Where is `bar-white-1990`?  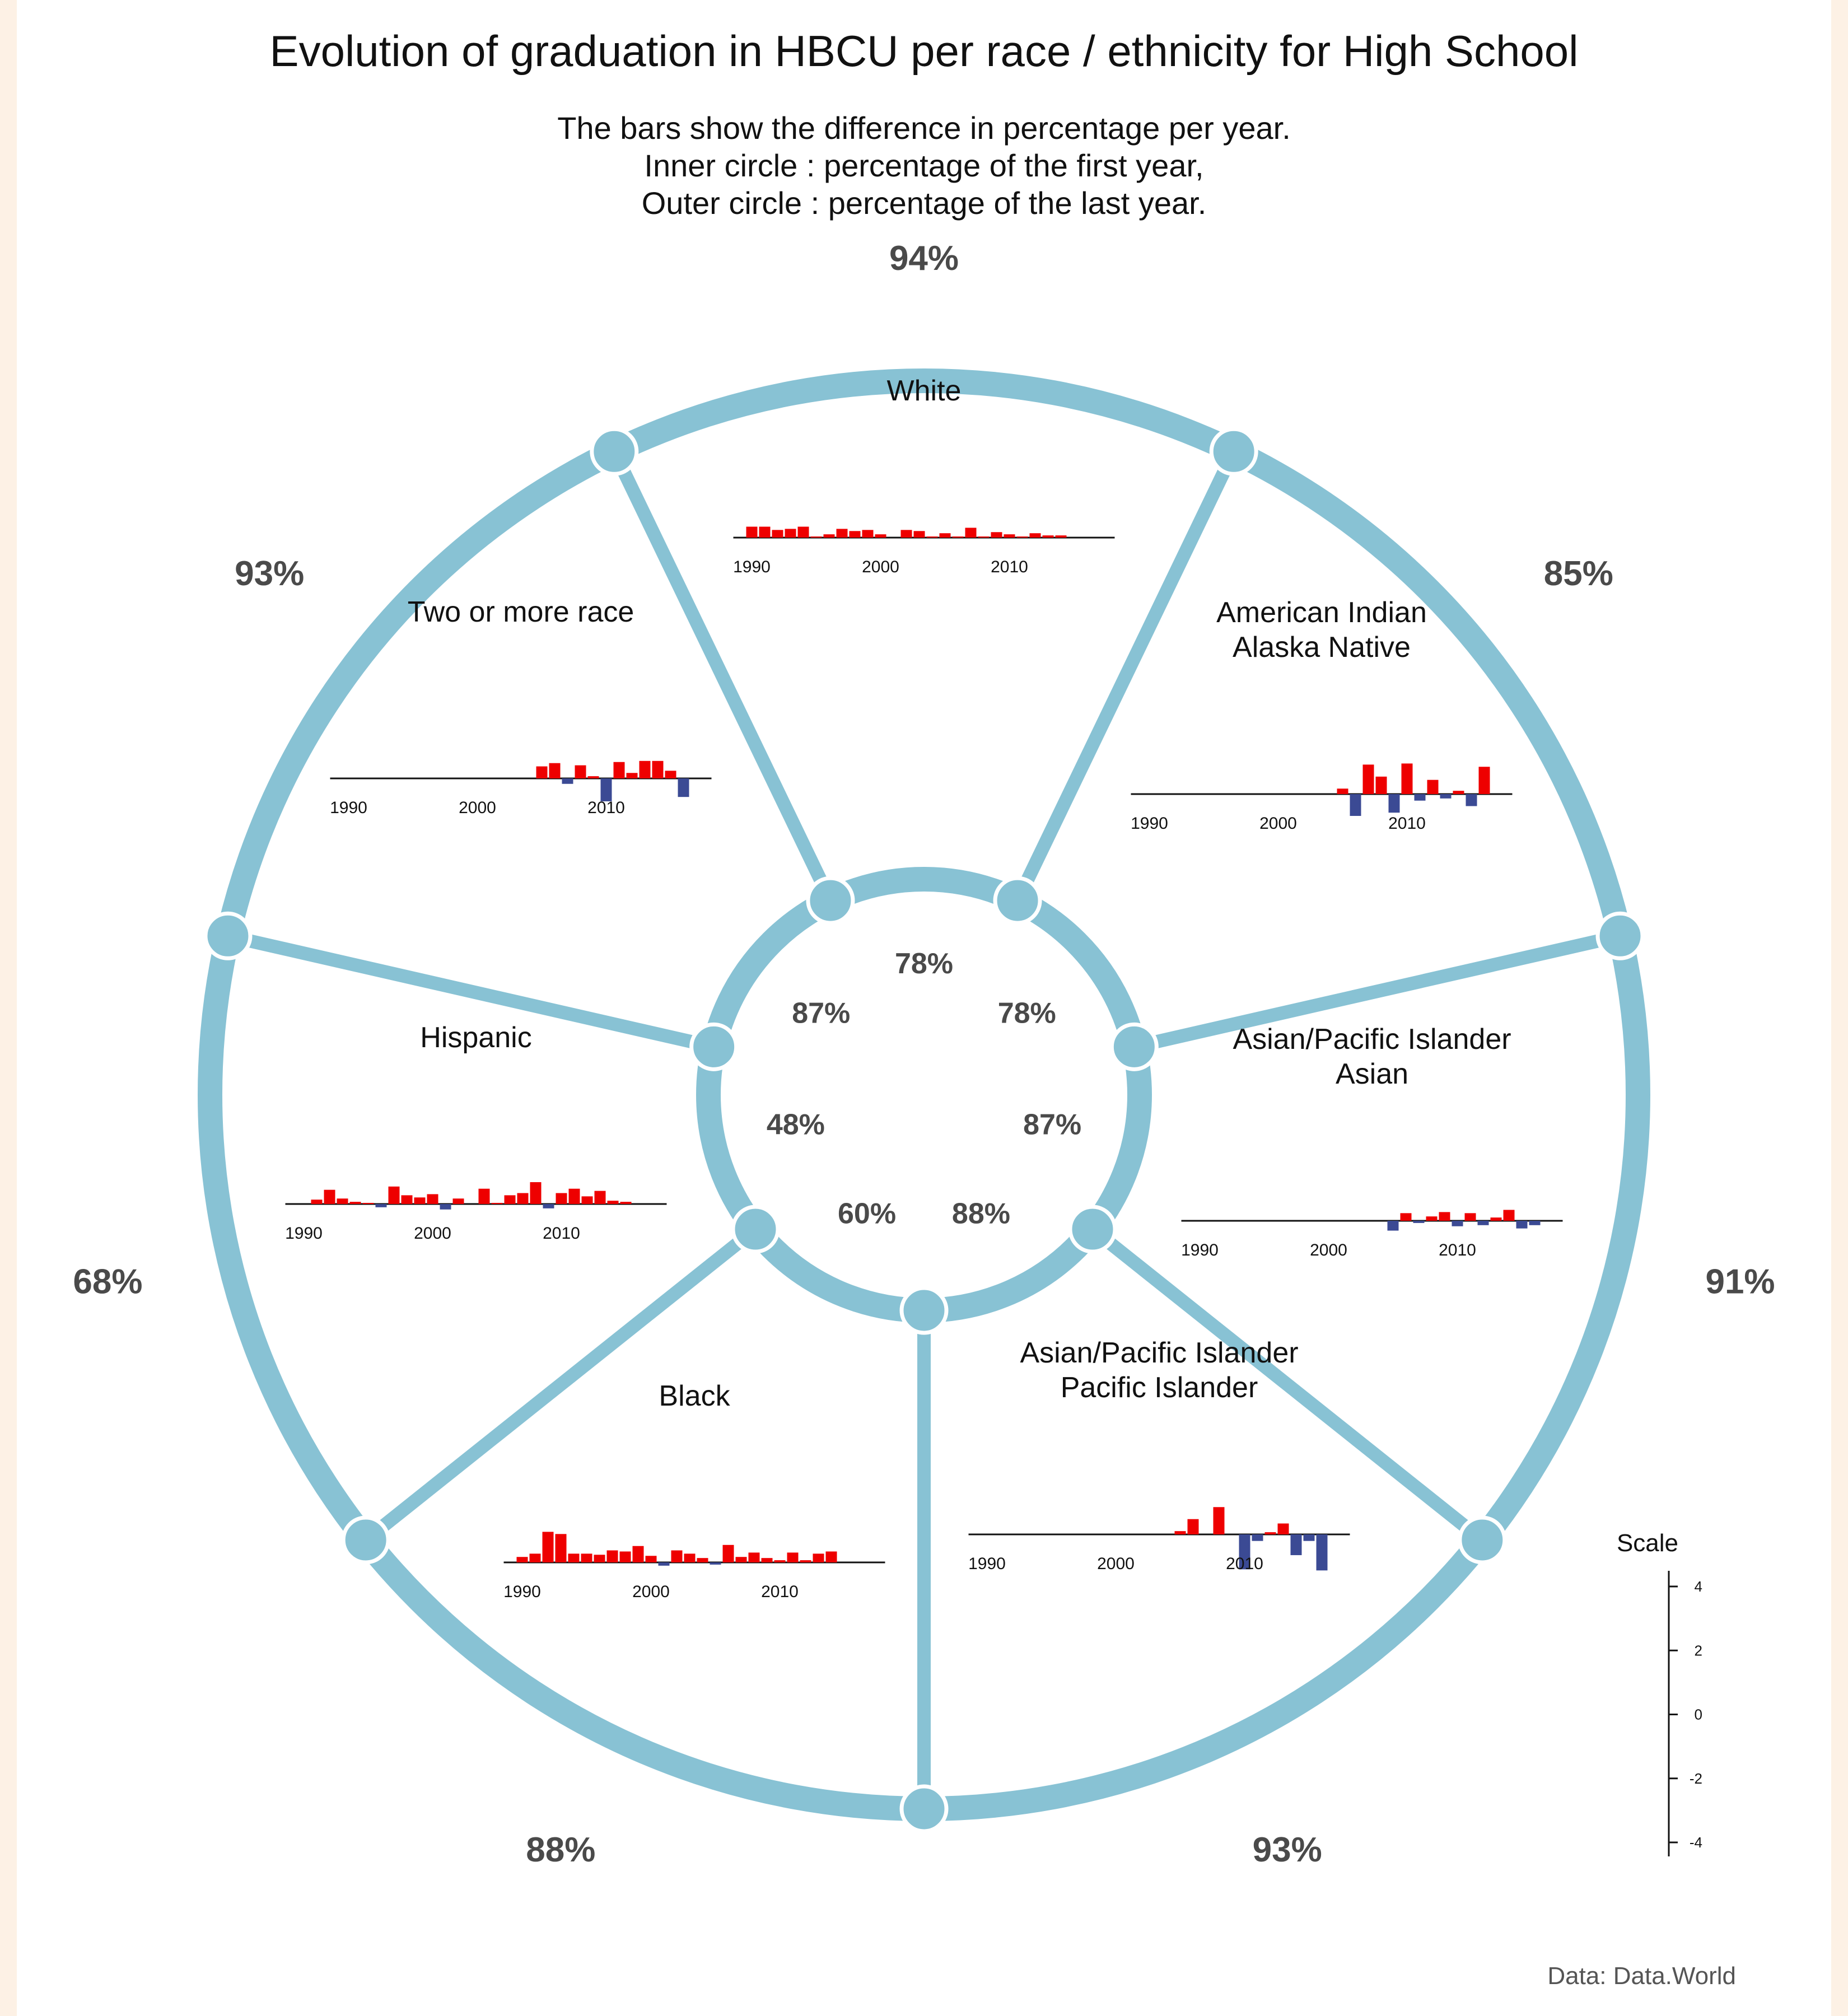
bar-white-1990 is located at coordinates (752, 532).